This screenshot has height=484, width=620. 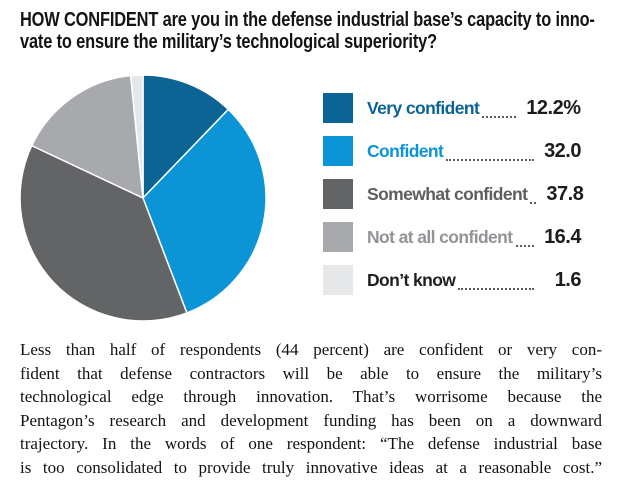 What do you see at coordinates (447, 193) in the screenshot?
I see `legend-label: Somewhat confident` at bounding box center [447, 193].